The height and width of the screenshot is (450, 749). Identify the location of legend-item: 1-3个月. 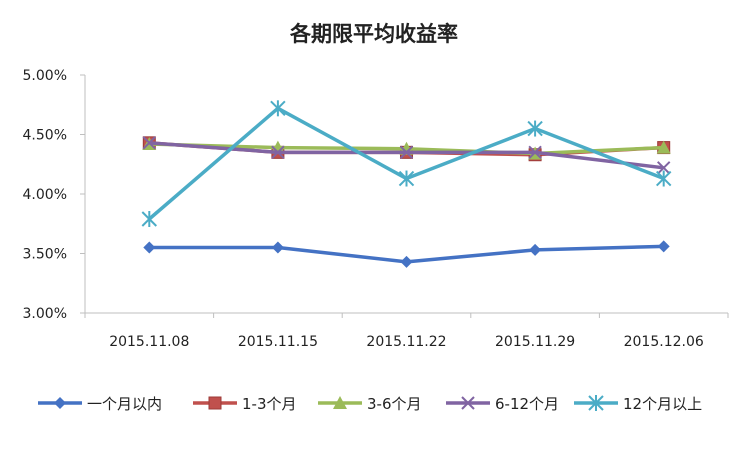
(245, 404).